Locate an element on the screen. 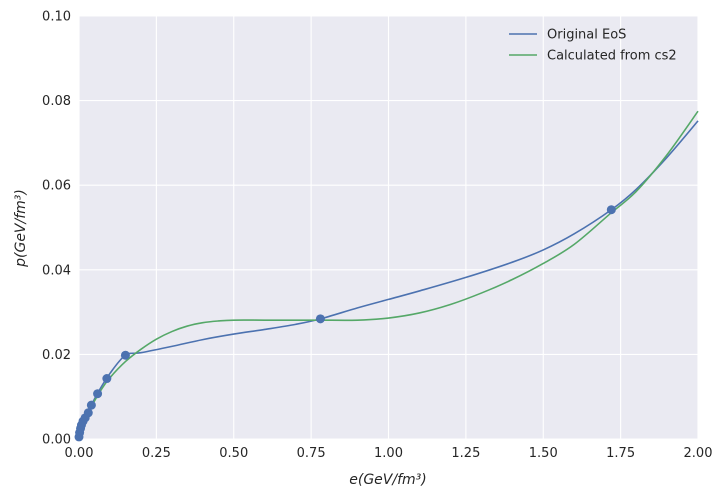 The width and height of the screenshot is (723, 498). x-axis-label: e(GeV/fm³) is located at coordinates (387, 480).